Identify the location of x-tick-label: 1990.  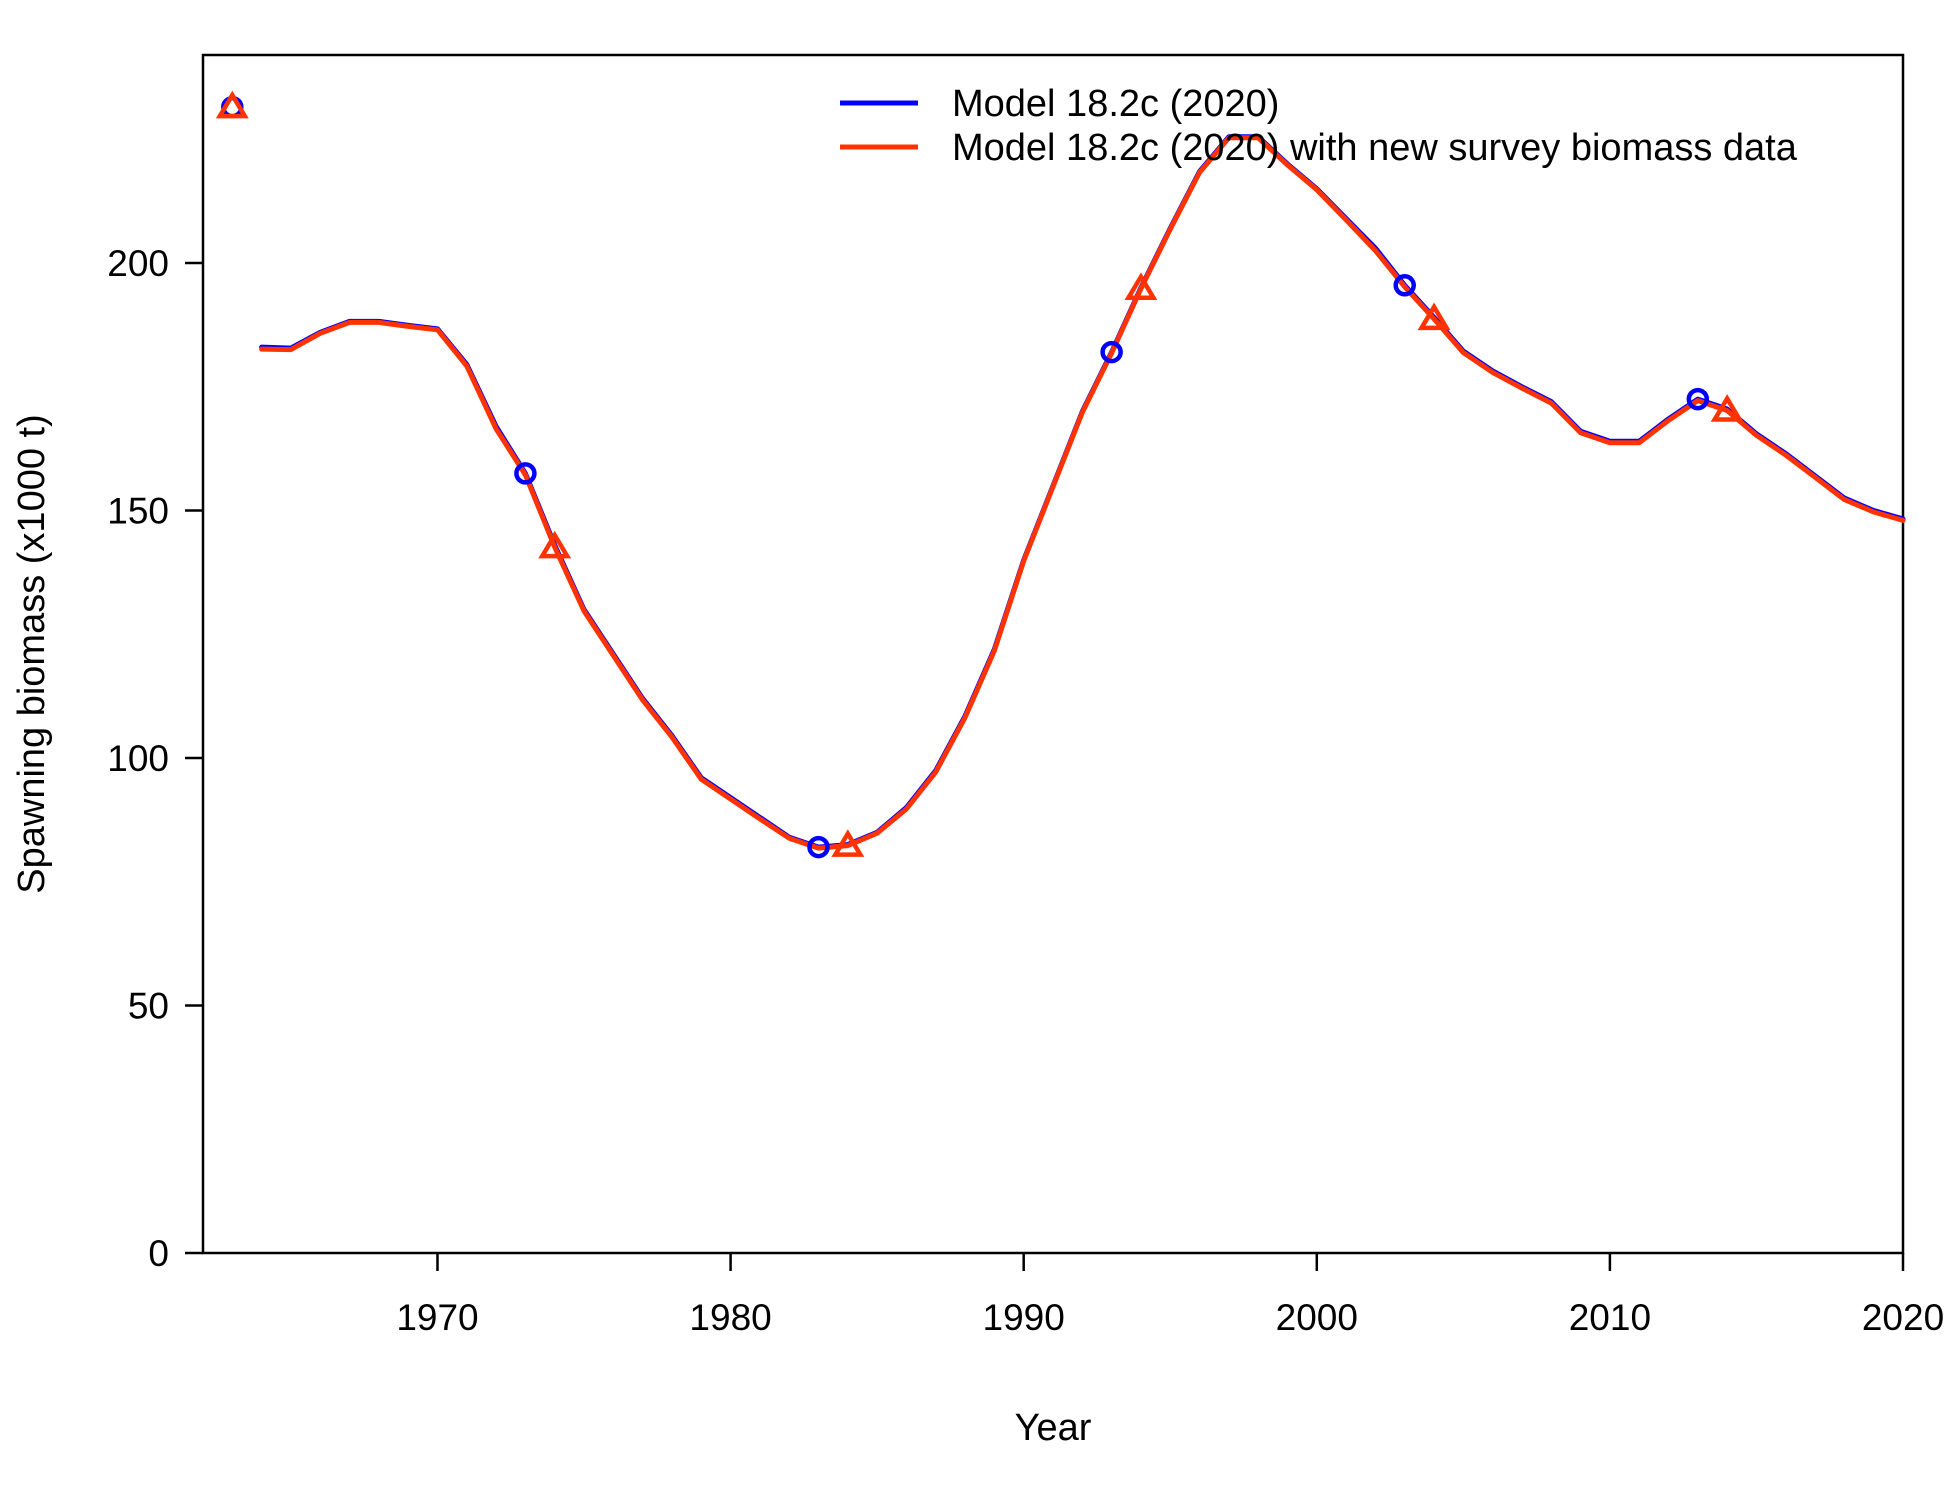
(1024, 1317).